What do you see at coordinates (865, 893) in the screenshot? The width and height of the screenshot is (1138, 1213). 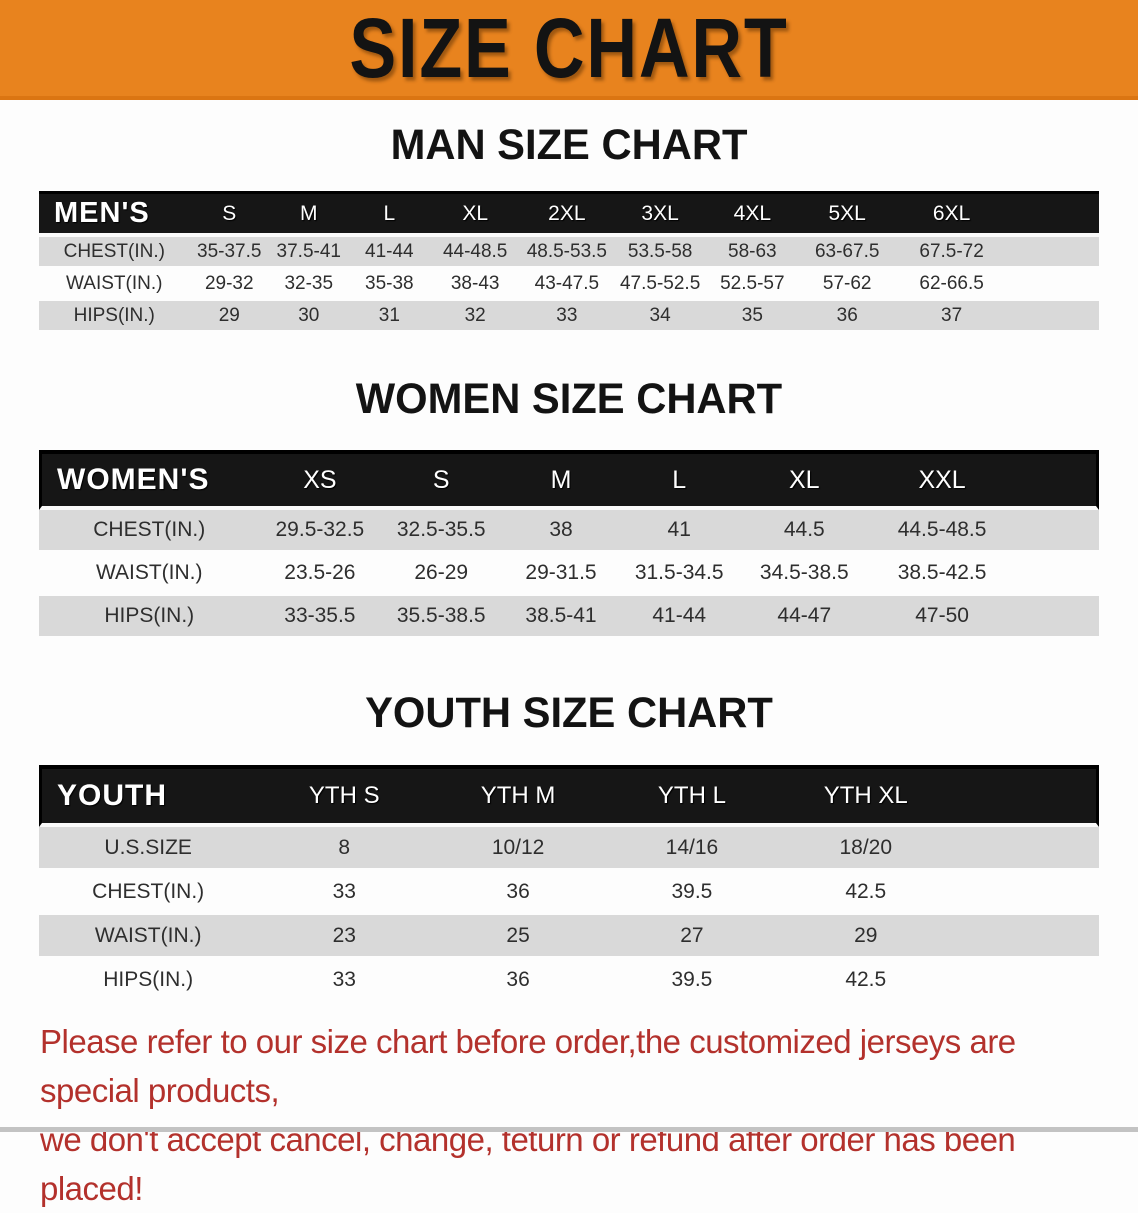 I see `table-cell: 42.5` at bounding box center [865, 893].